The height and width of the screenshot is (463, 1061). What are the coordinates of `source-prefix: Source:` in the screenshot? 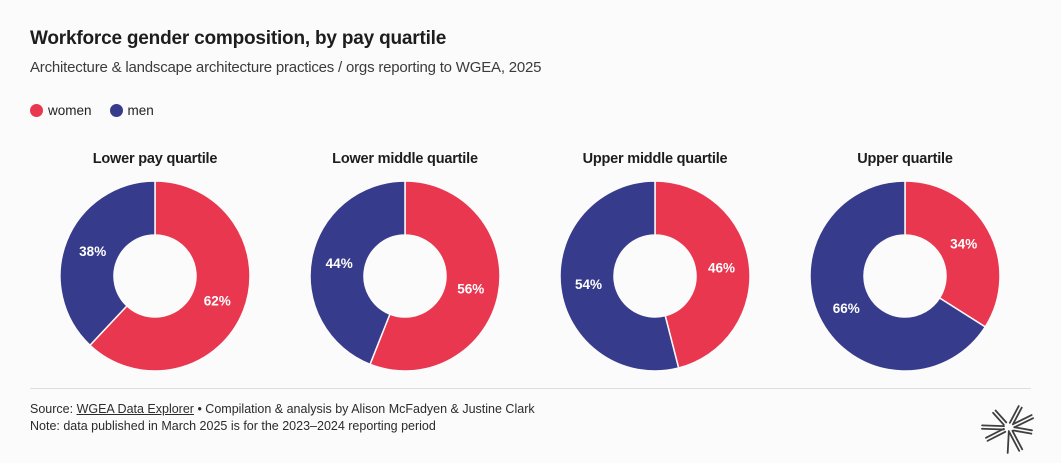 It's located at (53, 409).